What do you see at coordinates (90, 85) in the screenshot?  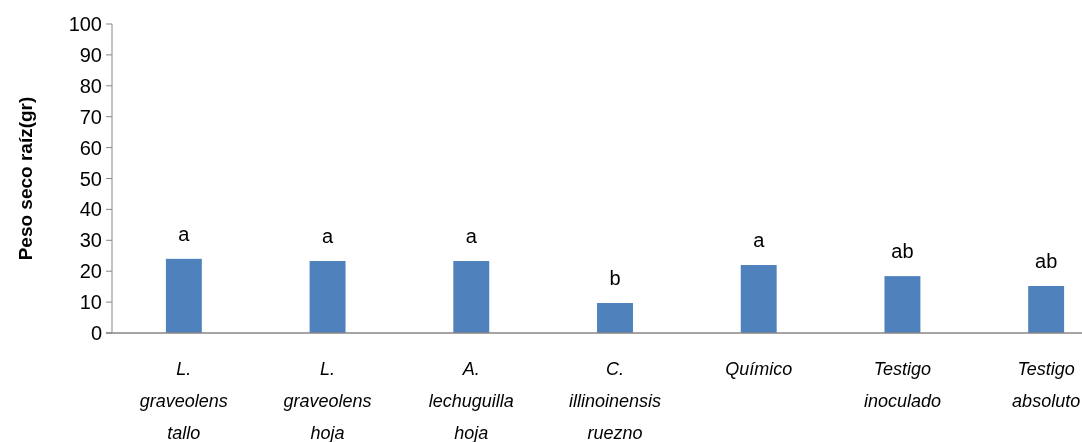 I see `y-tick-label: 80` at bounding box center [90, 85].